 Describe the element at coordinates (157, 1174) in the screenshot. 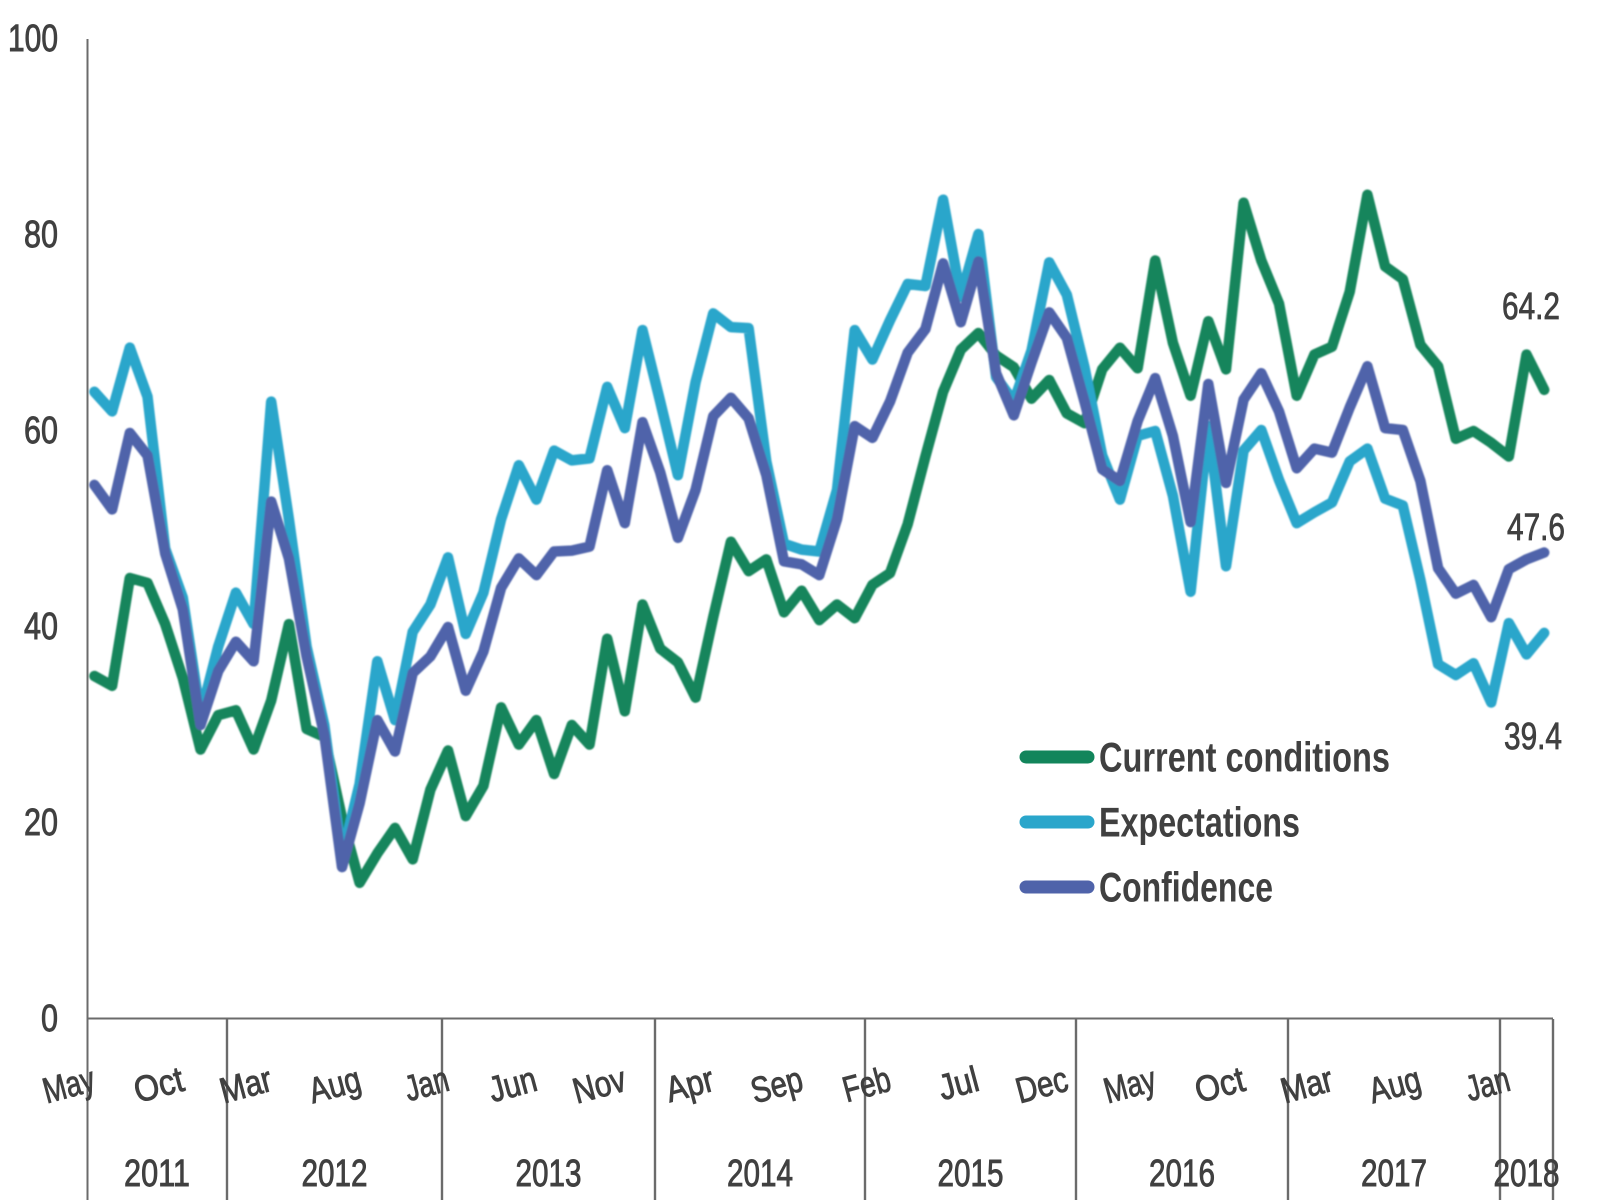

I see `svg-text: 2011` at that location.